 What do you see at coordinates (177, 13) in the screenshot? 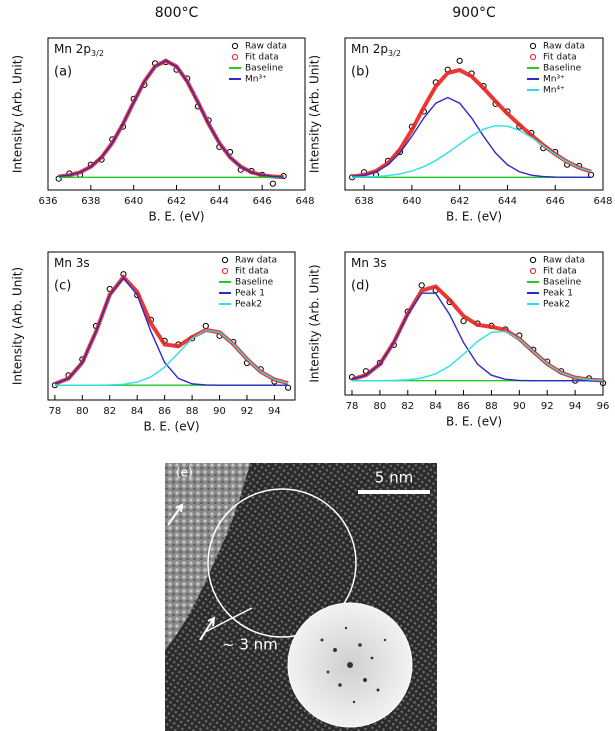
I see `column-title: 800°C` at bounding box center [177, 13].